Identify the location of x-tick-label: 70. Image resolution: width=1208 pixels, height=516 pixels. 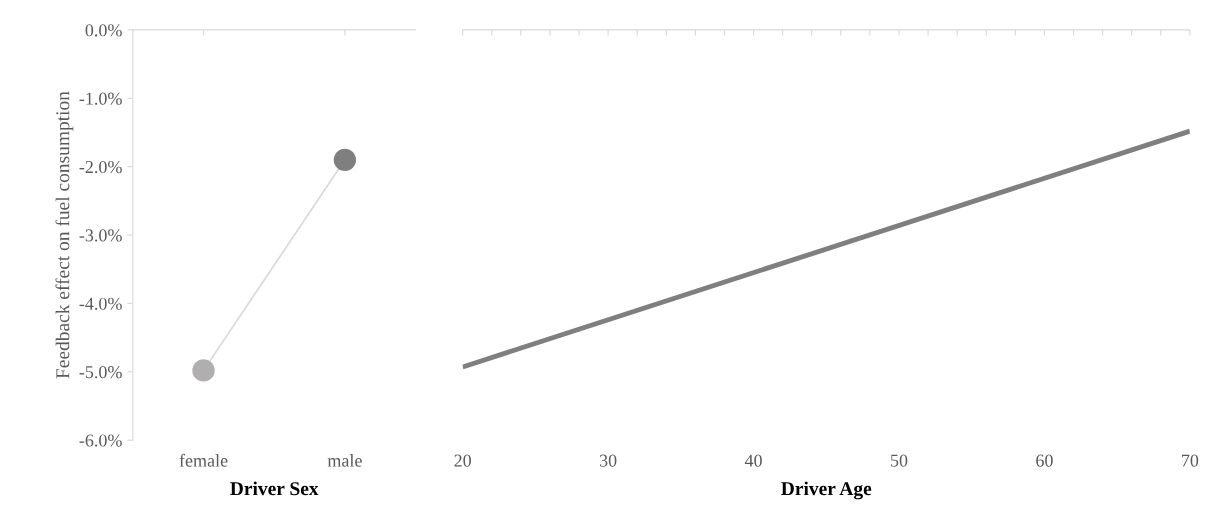
(1190, 460).